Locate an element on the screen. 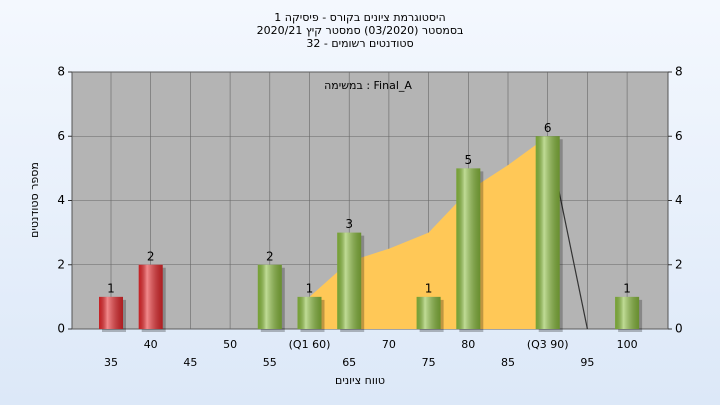  x-tick-label: (Q1 60) is located at coordinates (310, 344).